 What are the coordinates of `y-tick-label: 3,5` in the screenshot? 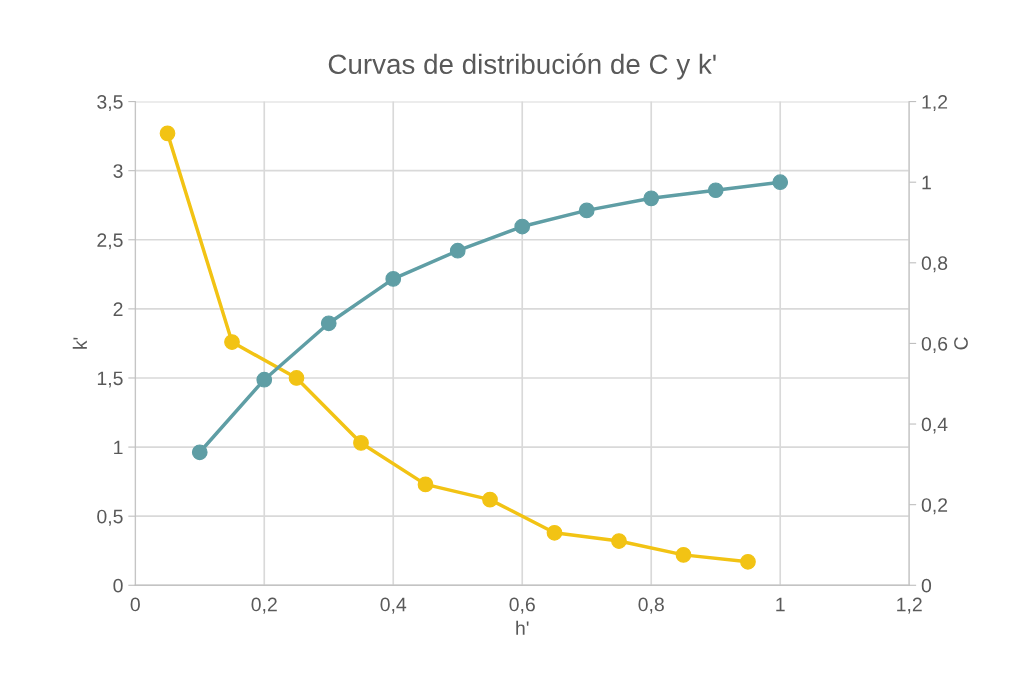 It's located at (110, 103).